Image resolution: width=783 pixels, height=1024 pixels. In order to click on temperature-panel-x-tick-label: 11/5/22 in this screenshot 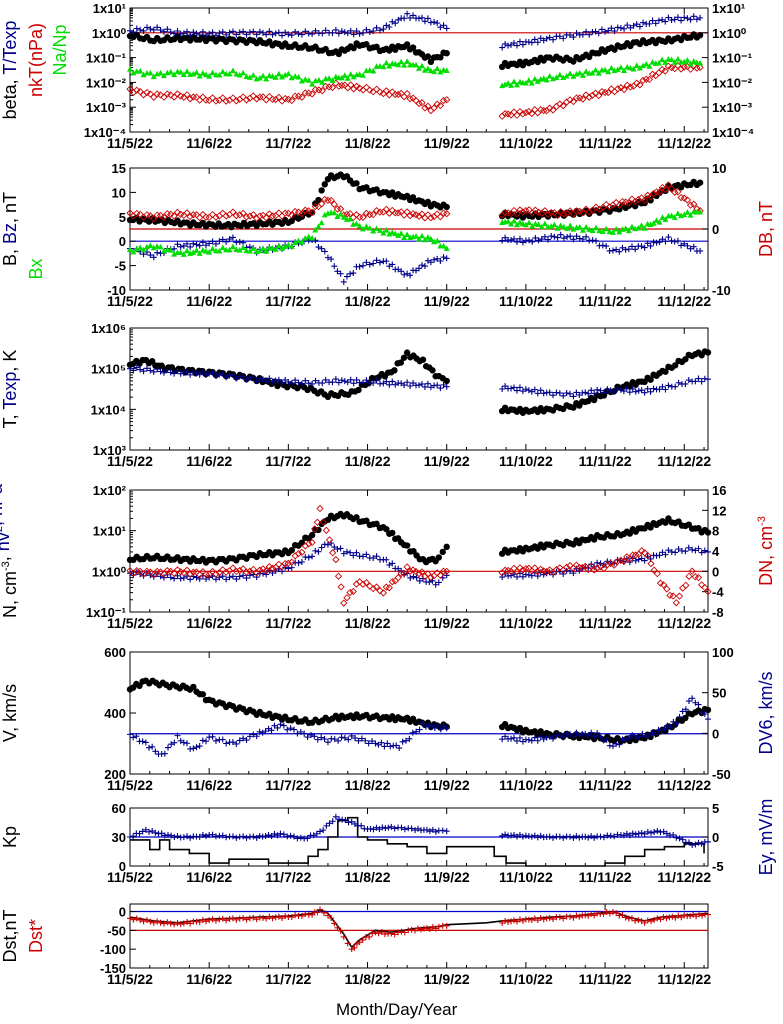, I will do `click(130, 461)`.